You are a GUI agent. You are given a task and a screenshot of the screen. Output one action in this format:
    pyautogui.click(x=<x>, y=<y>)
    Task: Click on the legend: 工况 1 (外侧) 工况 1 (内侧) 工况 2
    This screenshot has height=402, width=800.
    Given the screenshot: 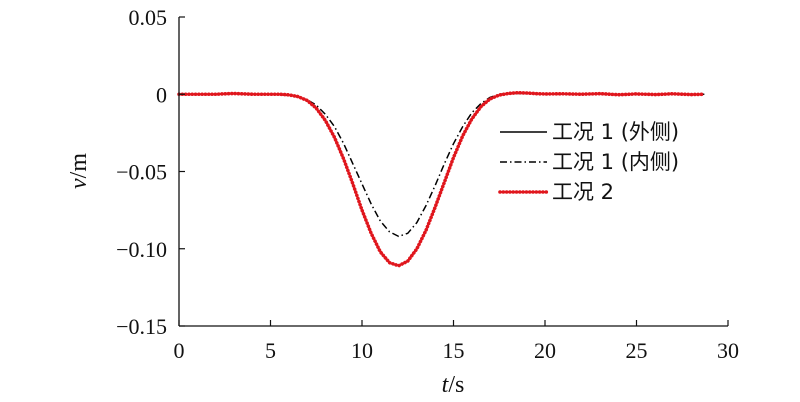 What is the action you would take?
    pyautogui.click(x=588, y=162)
    